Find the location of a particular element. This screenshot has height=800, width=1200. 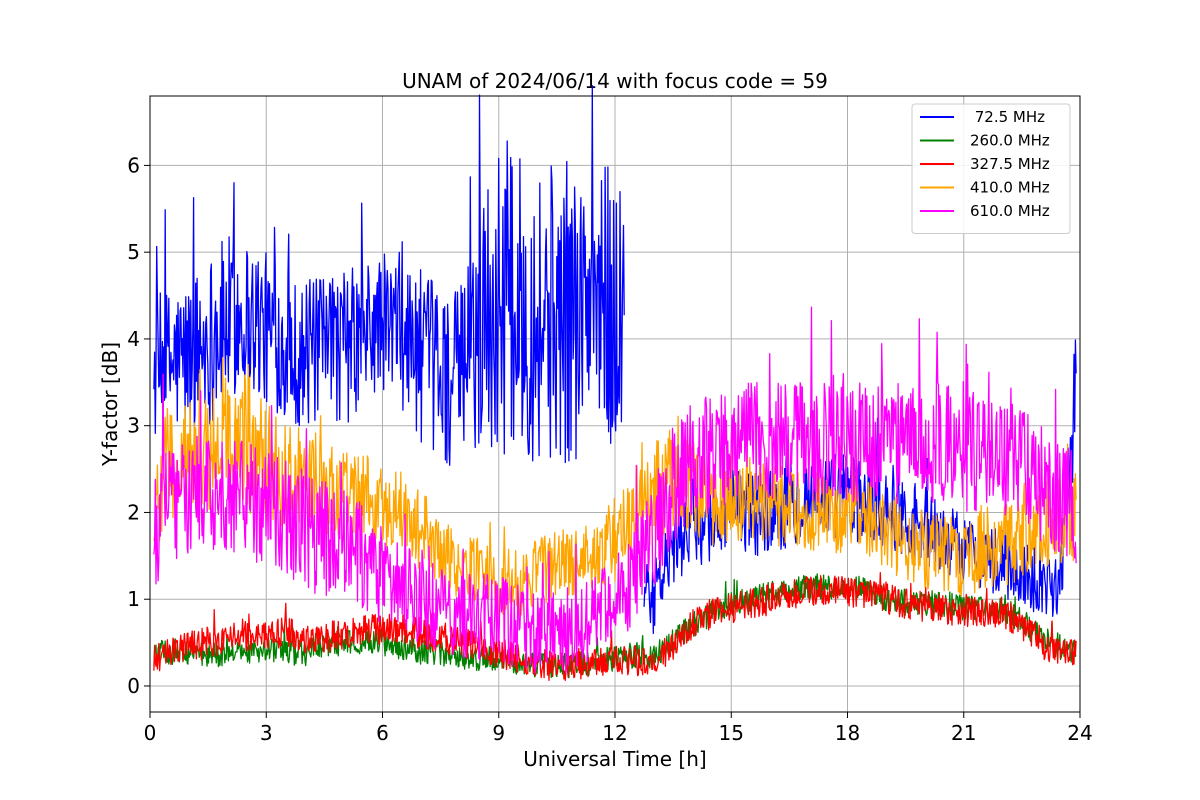

x-tick-label: 18 is located at coordinates (847, 733).